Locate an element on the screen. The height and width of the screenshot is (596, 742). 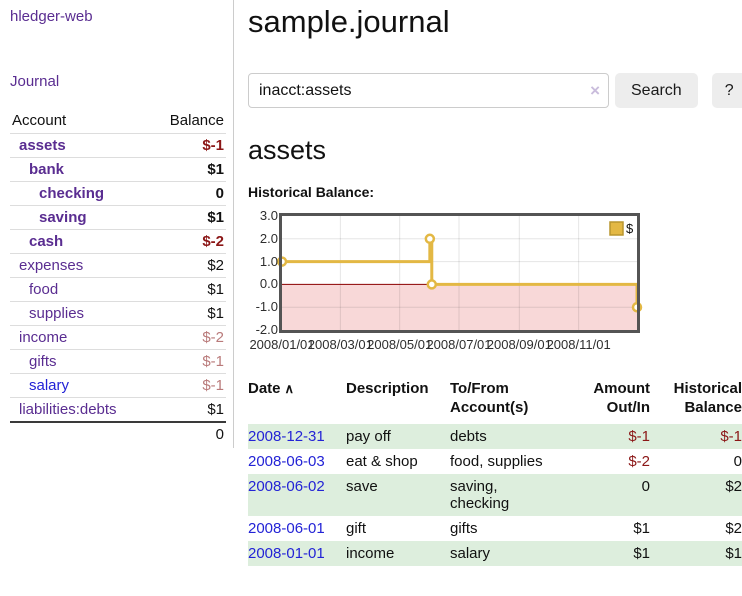
y-axis-tick-label: -1.0 is located at coordinates (266, 307).